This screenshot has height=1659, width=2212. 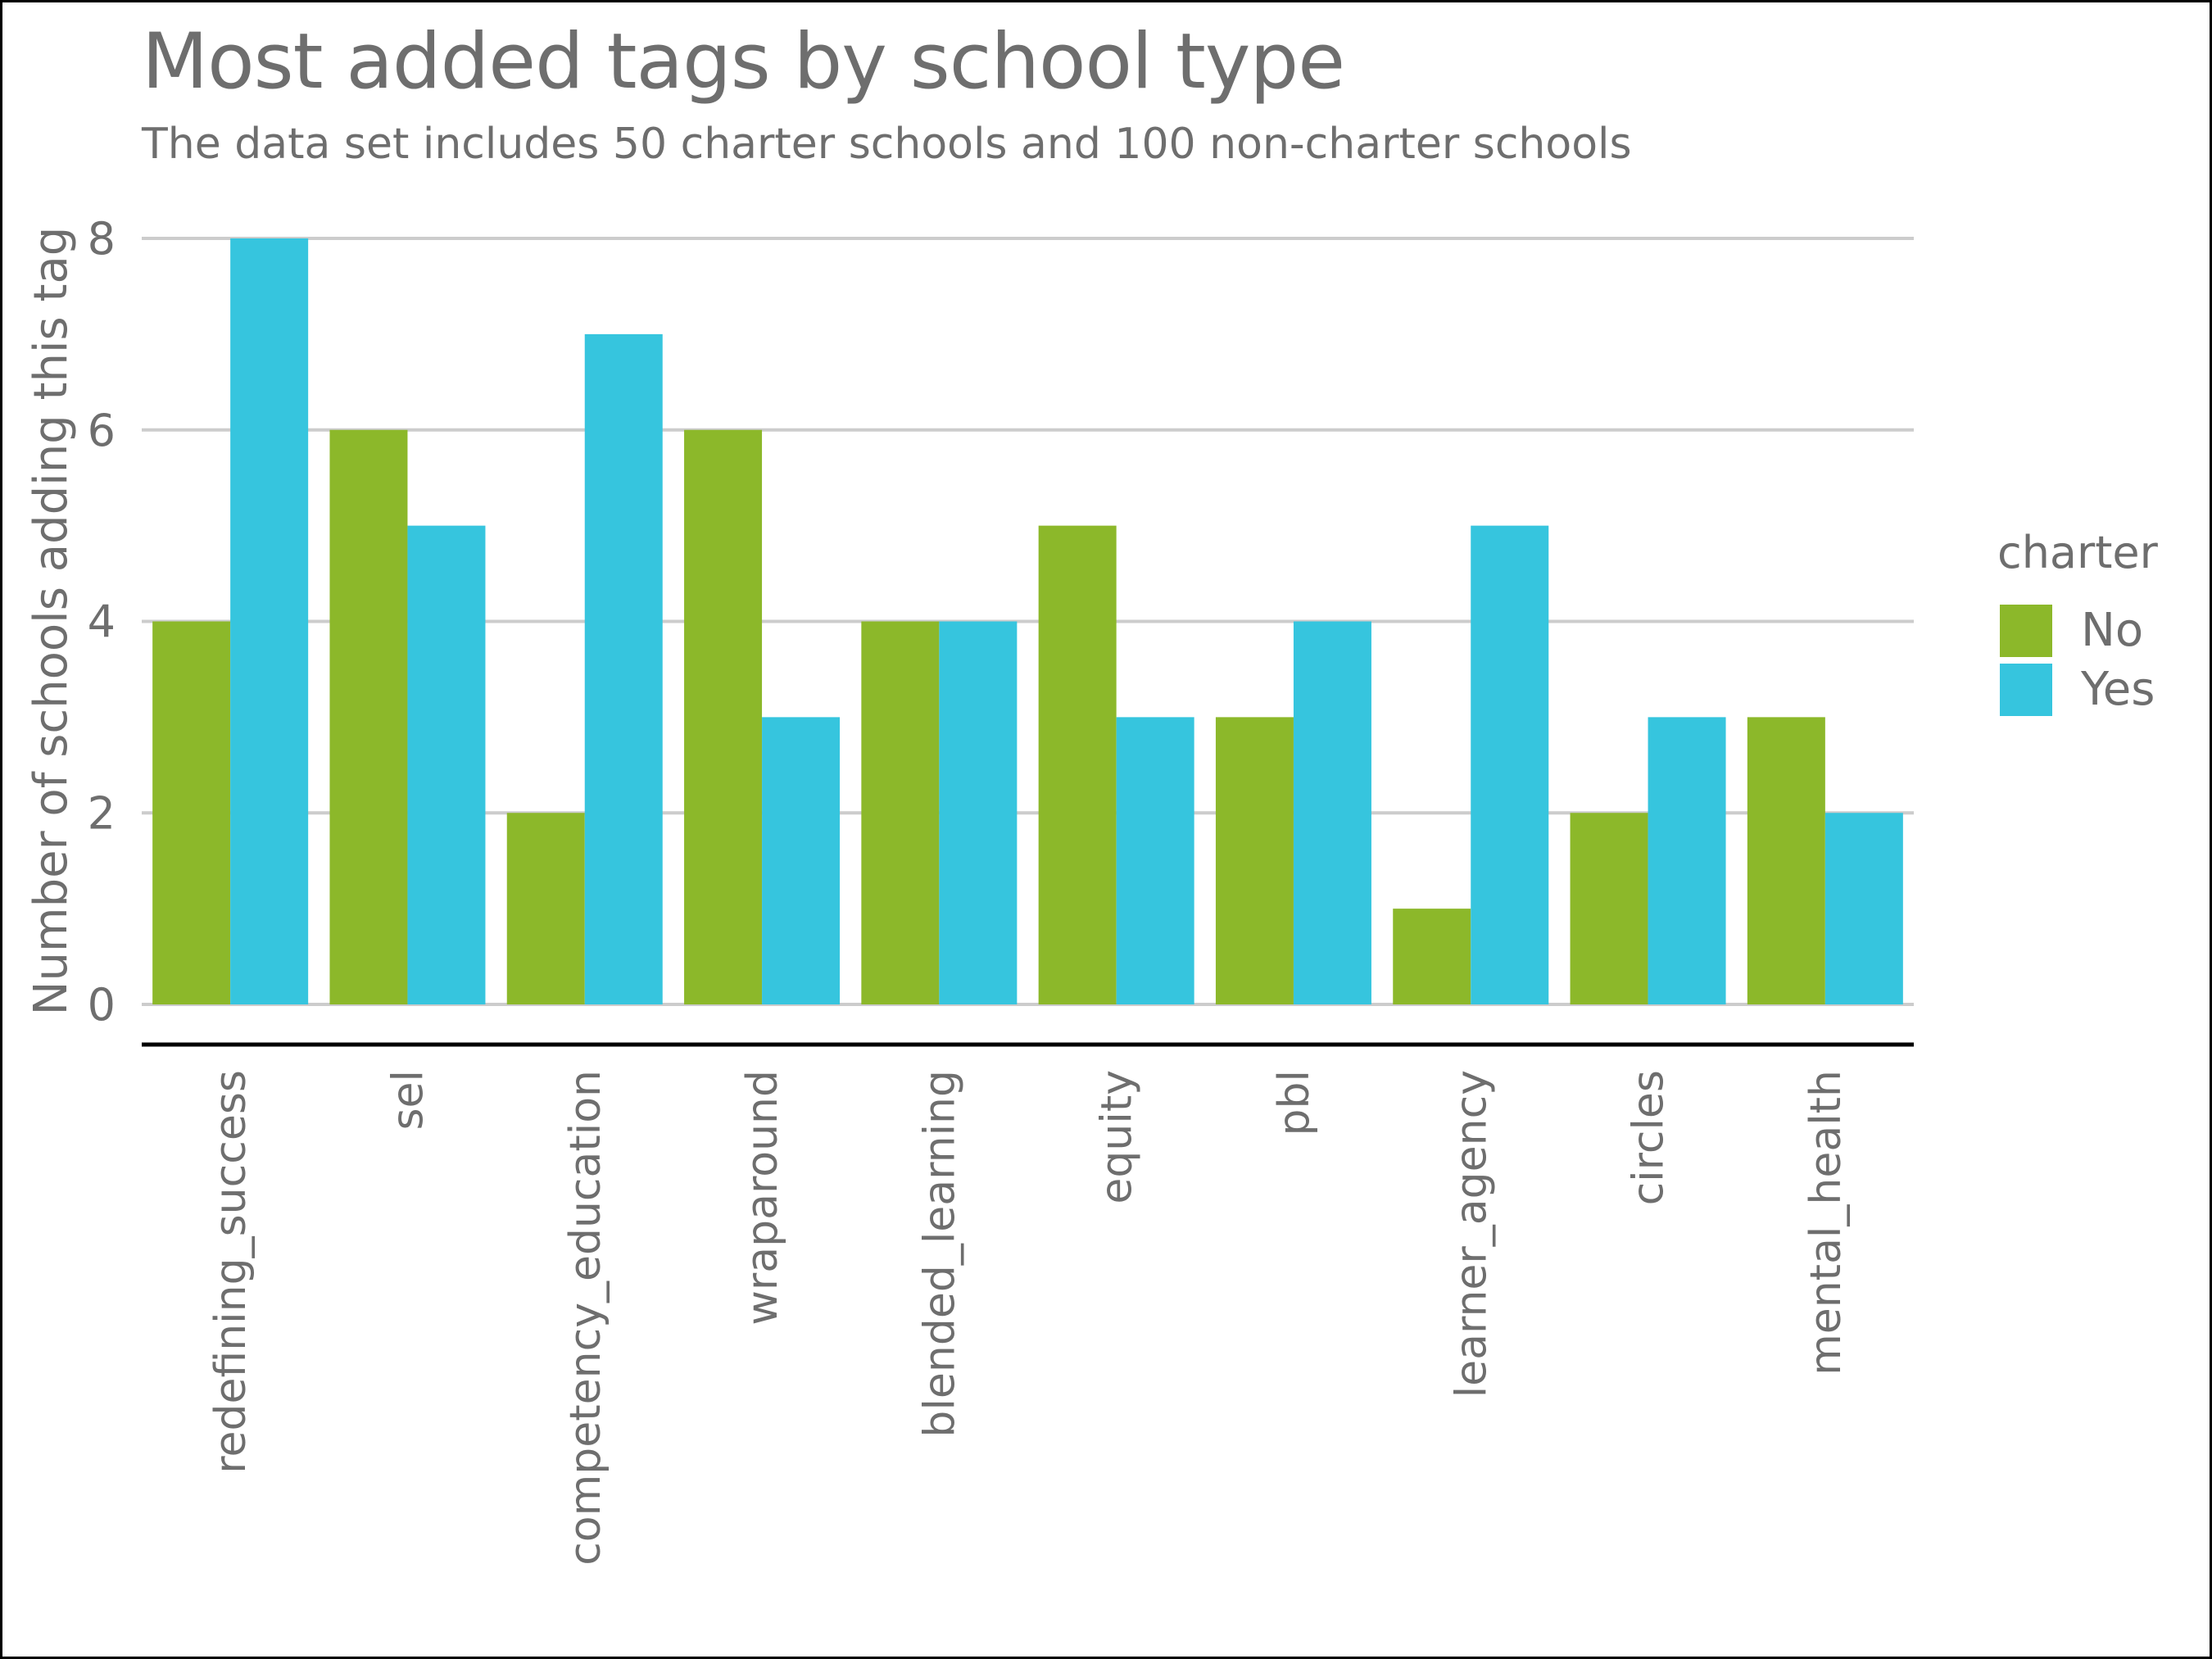 I want to click on bar-yes-learner_agency, so click(x=1509, y=765).